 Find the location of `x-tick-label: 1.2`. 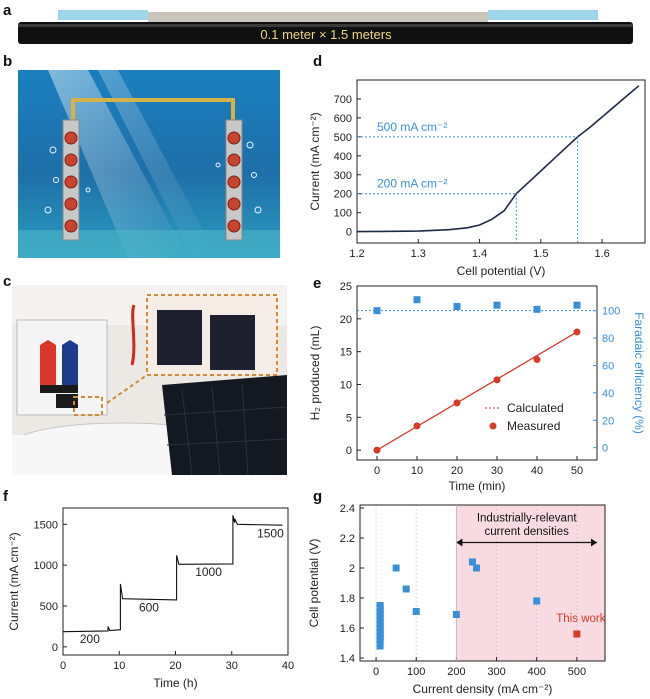

x-tick-label: 1.2 is located at coordinates (356, 254).